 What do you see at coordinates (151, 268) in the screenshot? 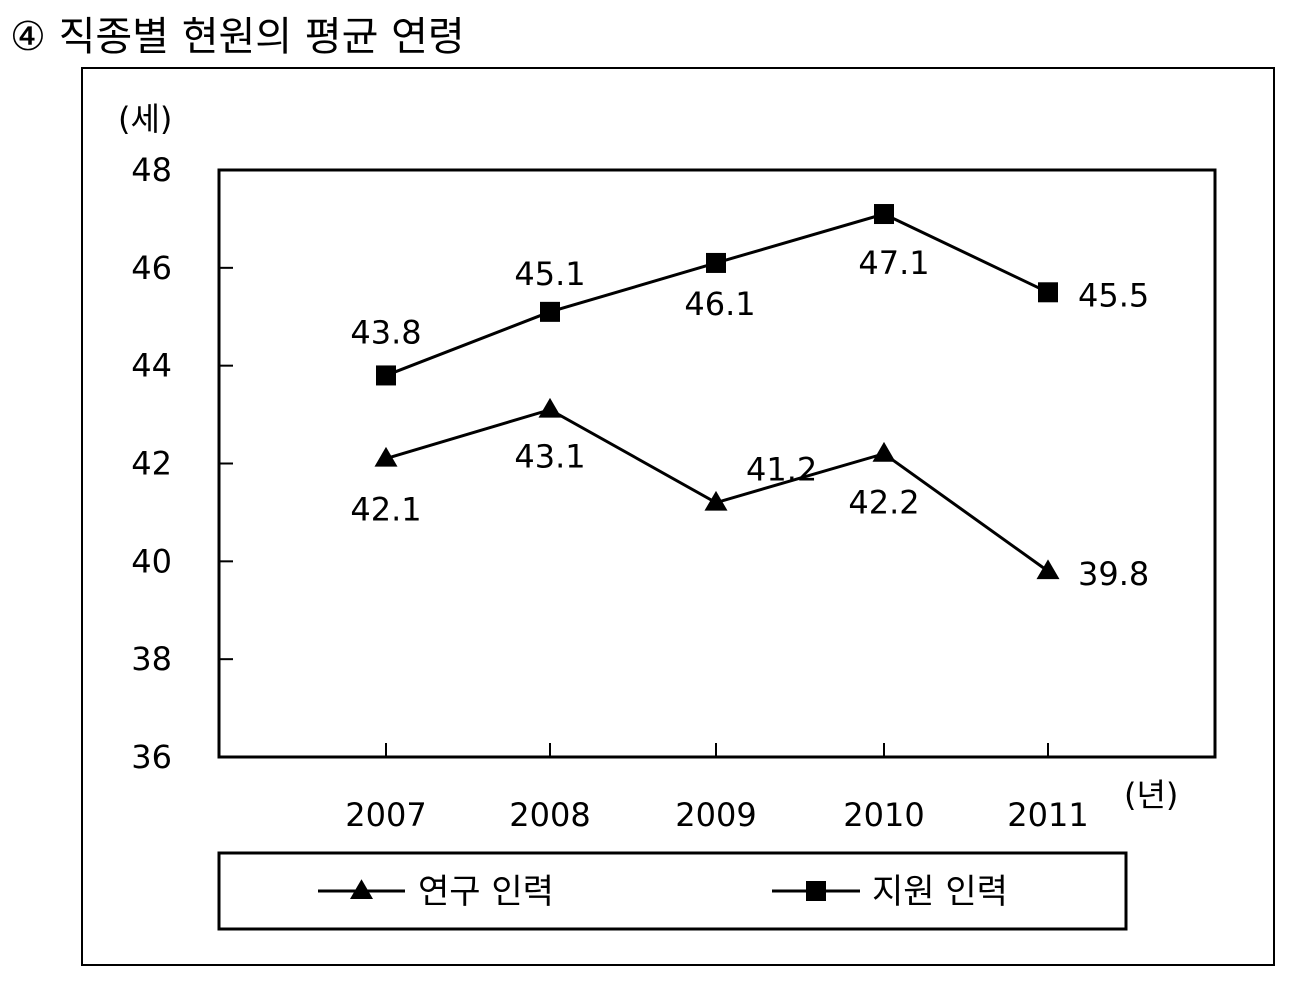
I see `y-tick-label: 46` at bounding box center [151, 268].